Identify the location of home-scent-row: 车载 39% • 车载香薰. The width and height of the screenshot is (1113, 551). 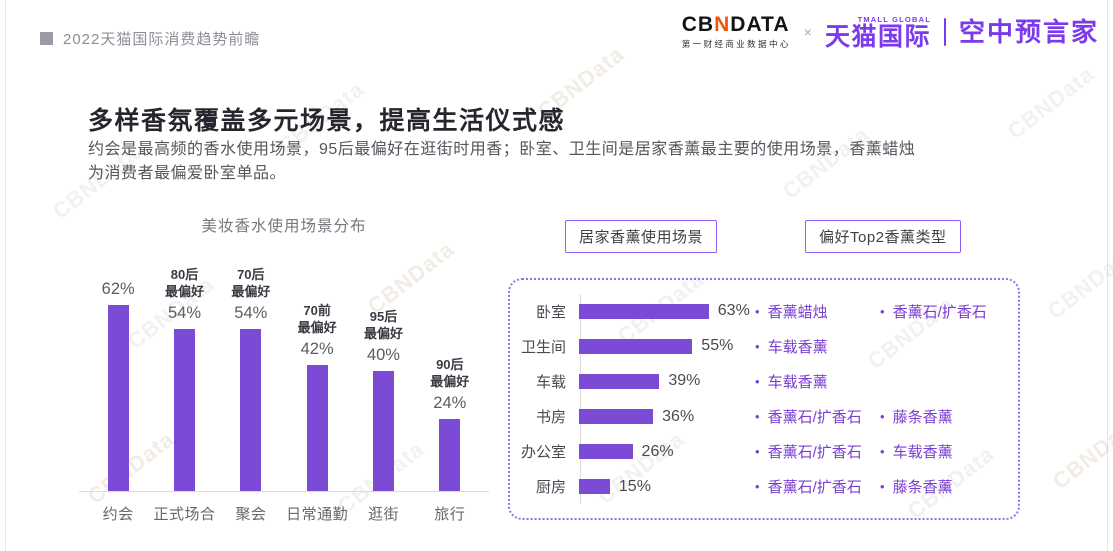
(764, 381).